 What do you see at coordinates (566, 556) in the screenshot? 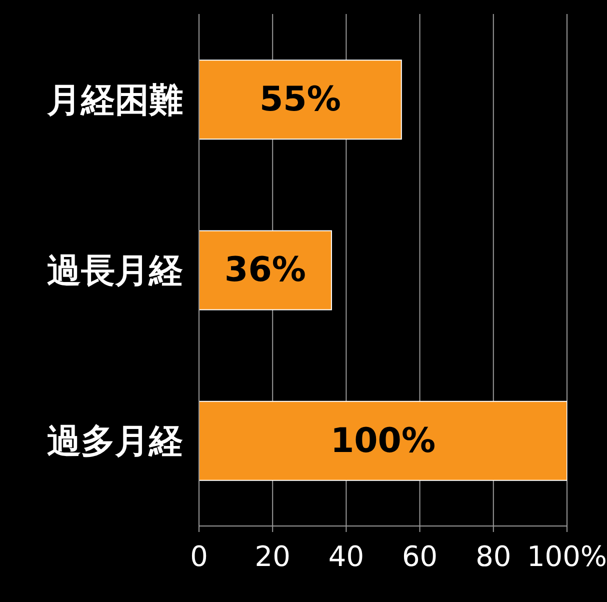
I see `x-tick-label: 100%` at bounding box center [566, 556].